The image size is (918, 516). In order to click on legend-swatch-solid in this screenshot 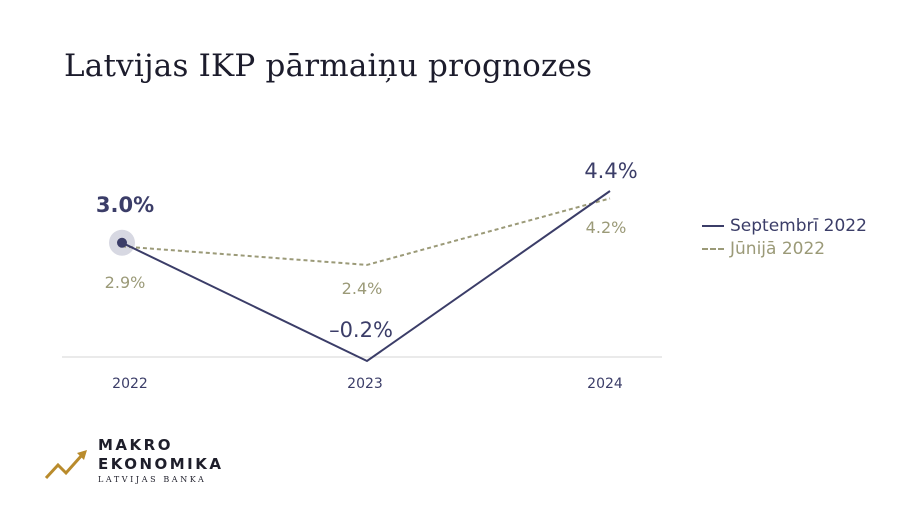, I will do `click(713, 225)`.